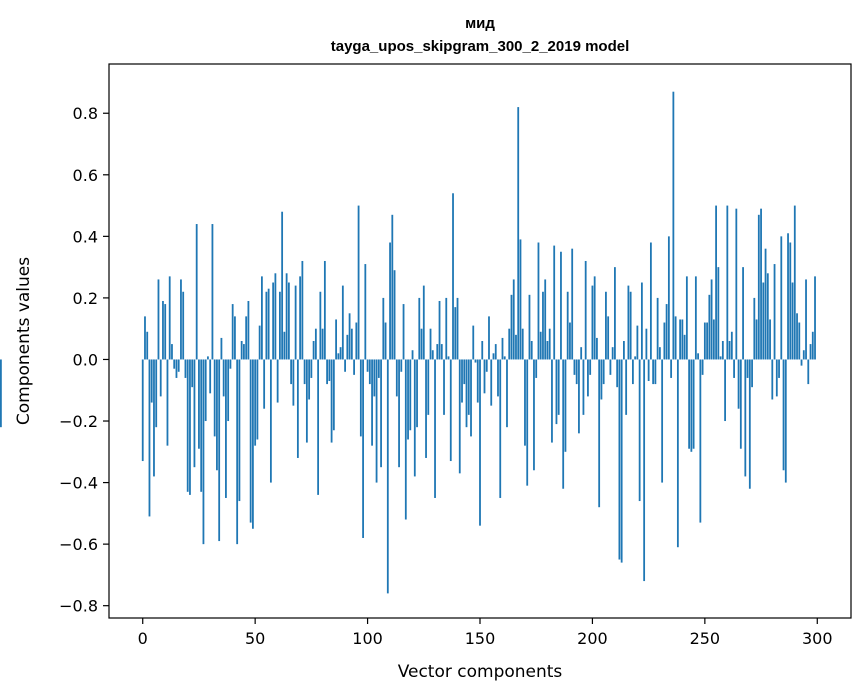 This screenshot has width=867, height=696. What do you see at coordinates (78, 544) in the screenshot?
I see `y-tick-label: −0.6` at bounding box center [78, 544].